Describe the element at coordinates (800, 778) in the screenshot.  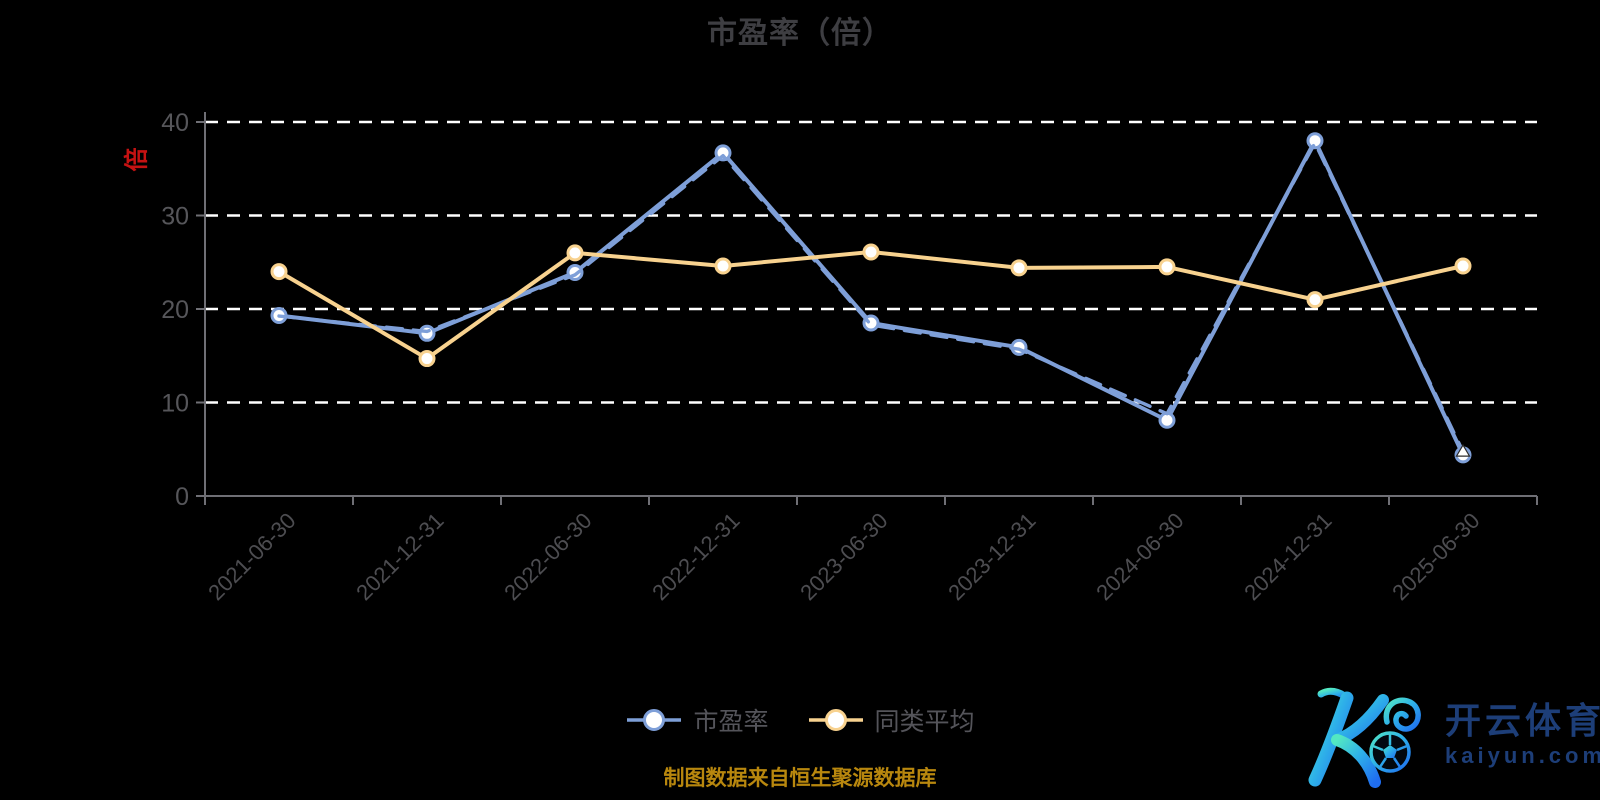
I see `data-source-caption: 制图数据来自恒生聚源数据库` at that location.